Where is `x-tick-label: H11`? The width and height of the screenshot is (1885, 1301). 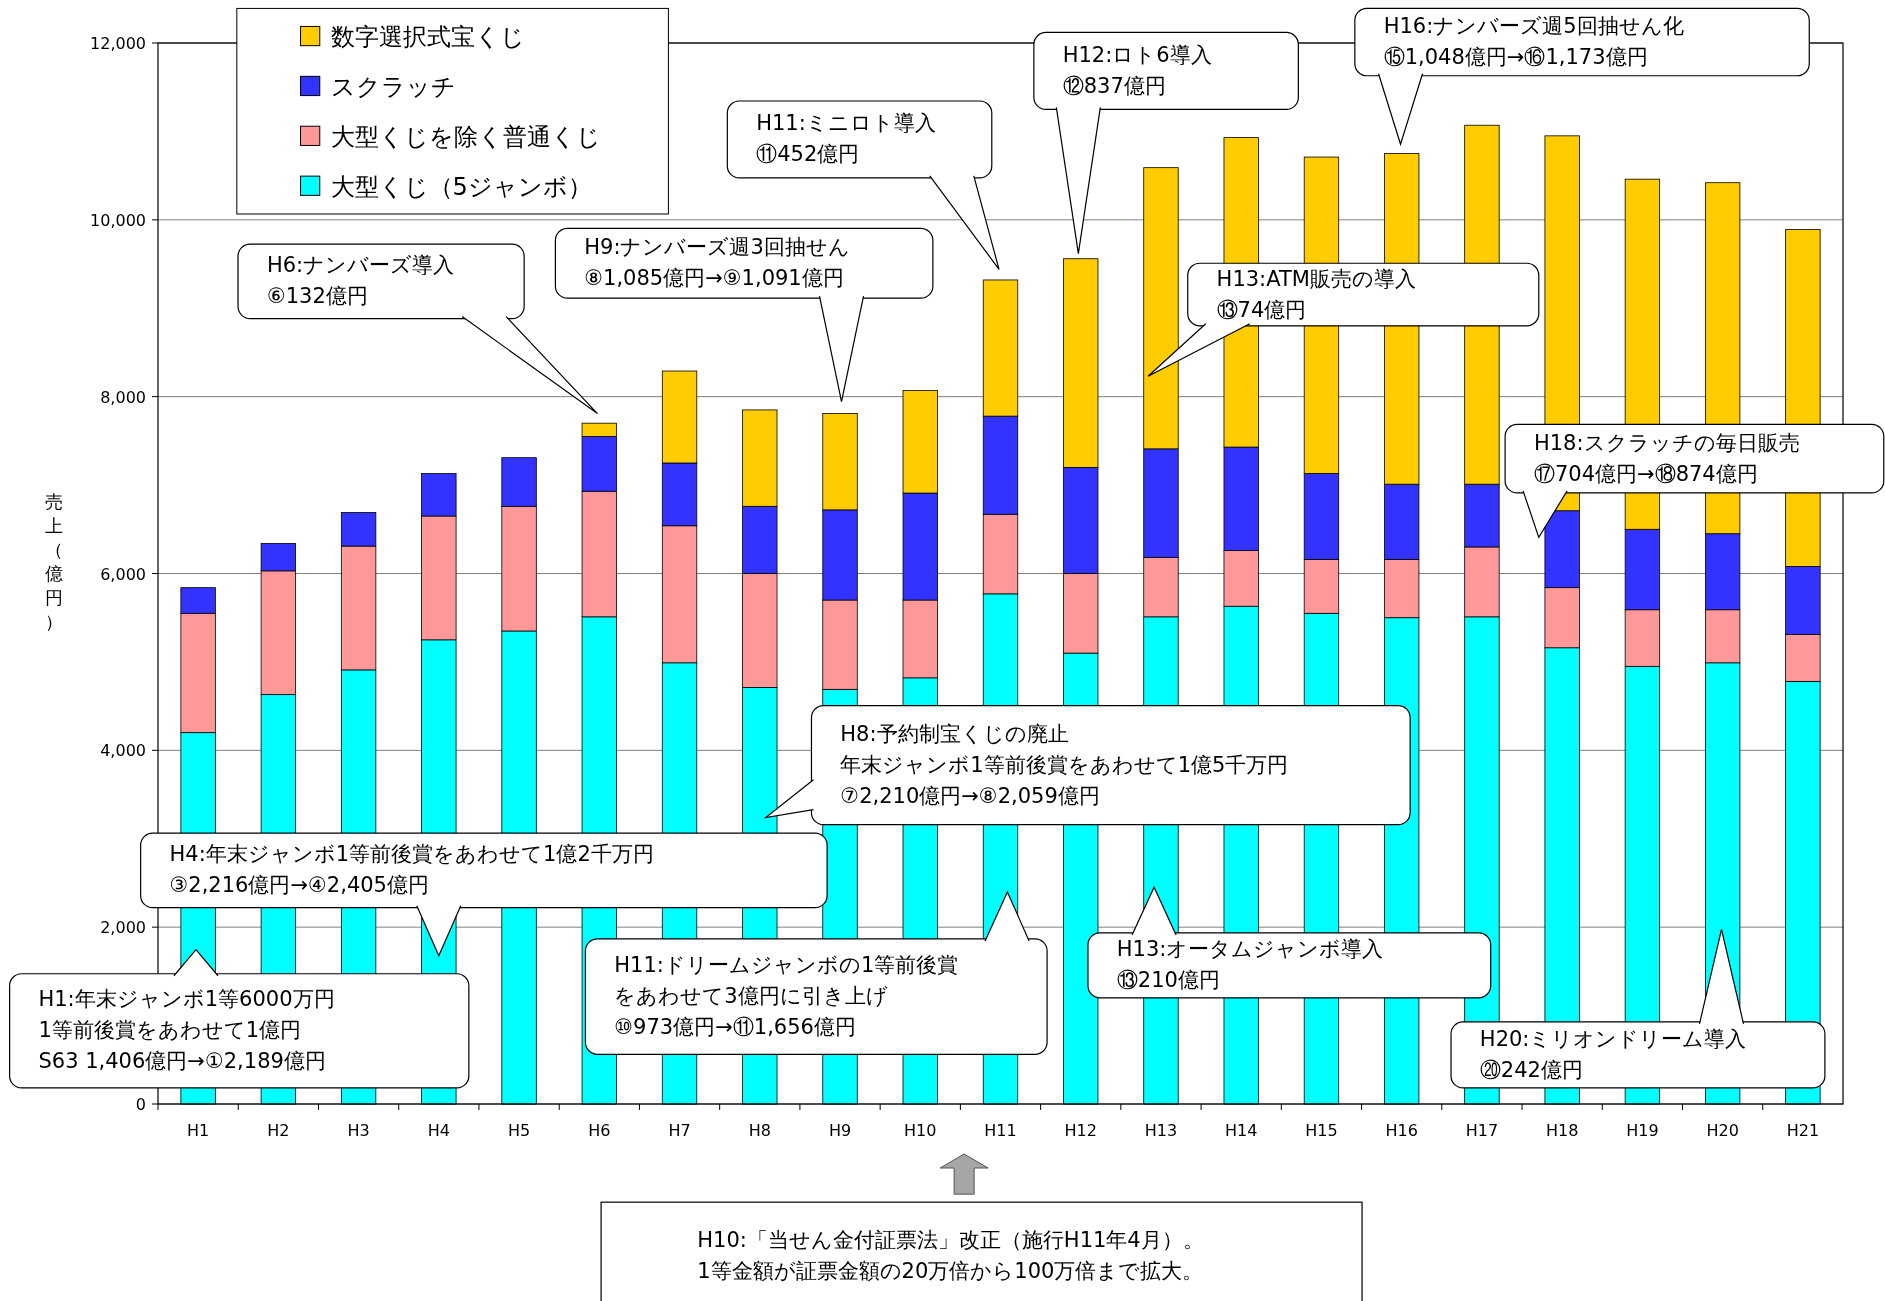
x-tick-label: H11 is located at coordinates (1000, 1130).